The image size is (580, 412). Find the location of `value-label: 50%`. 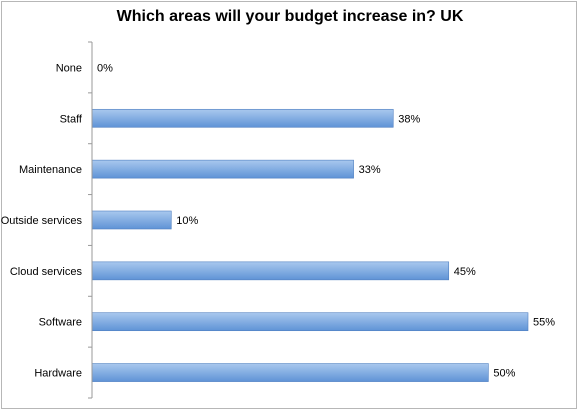

value-label: 50% is located at coordinates (504, 374).